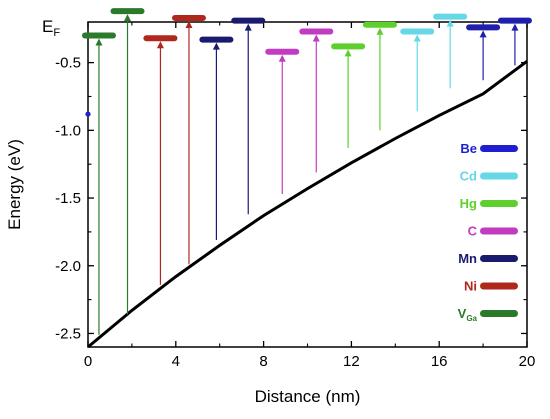 The image size is (550, 419). I want to click on x-tick-label: 0, so click(88, 361).